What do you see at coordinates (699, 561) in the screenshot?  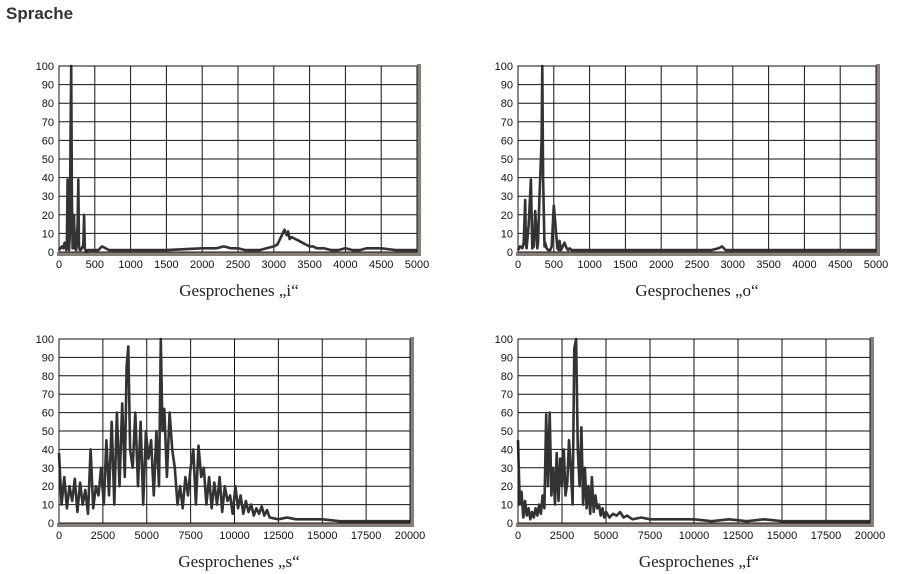 I see `chart-caption-f: Gesprochenes „f“` at bounding box center [699, 561].